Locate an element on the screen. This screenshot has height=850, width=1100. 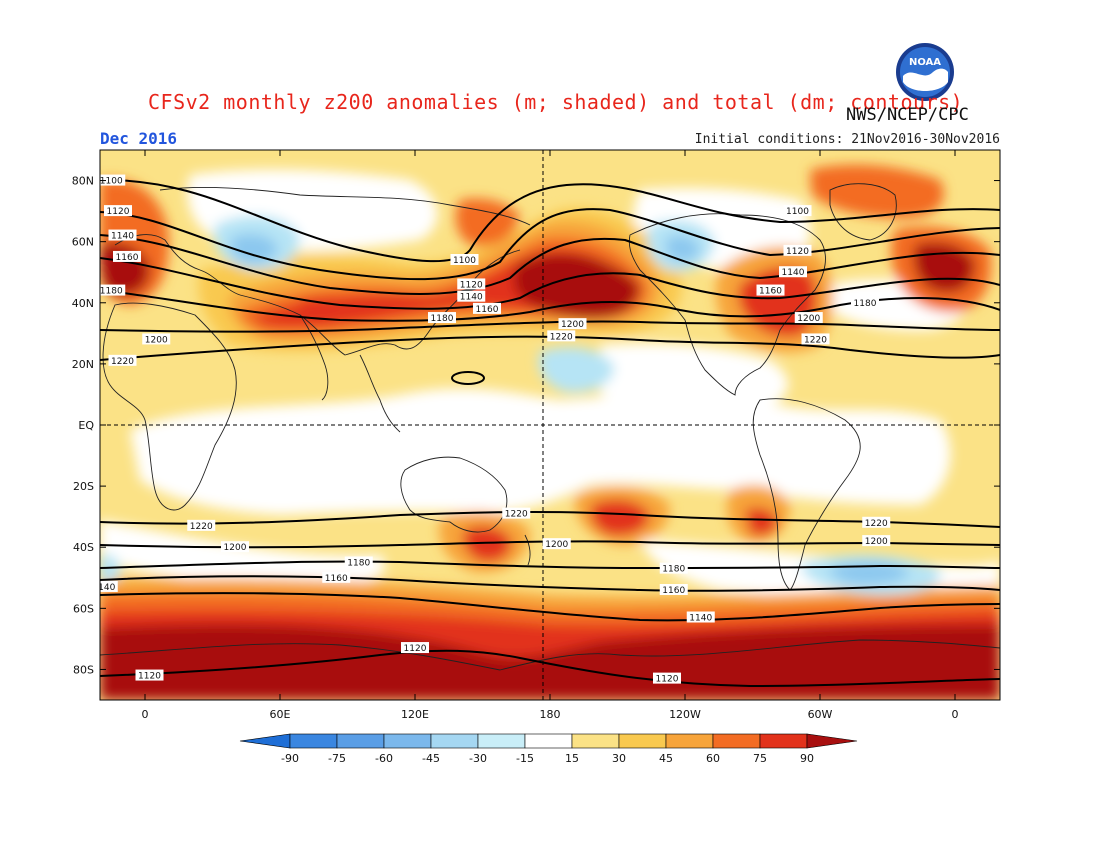
coastline-siberia is located at coordinates (345, 206).